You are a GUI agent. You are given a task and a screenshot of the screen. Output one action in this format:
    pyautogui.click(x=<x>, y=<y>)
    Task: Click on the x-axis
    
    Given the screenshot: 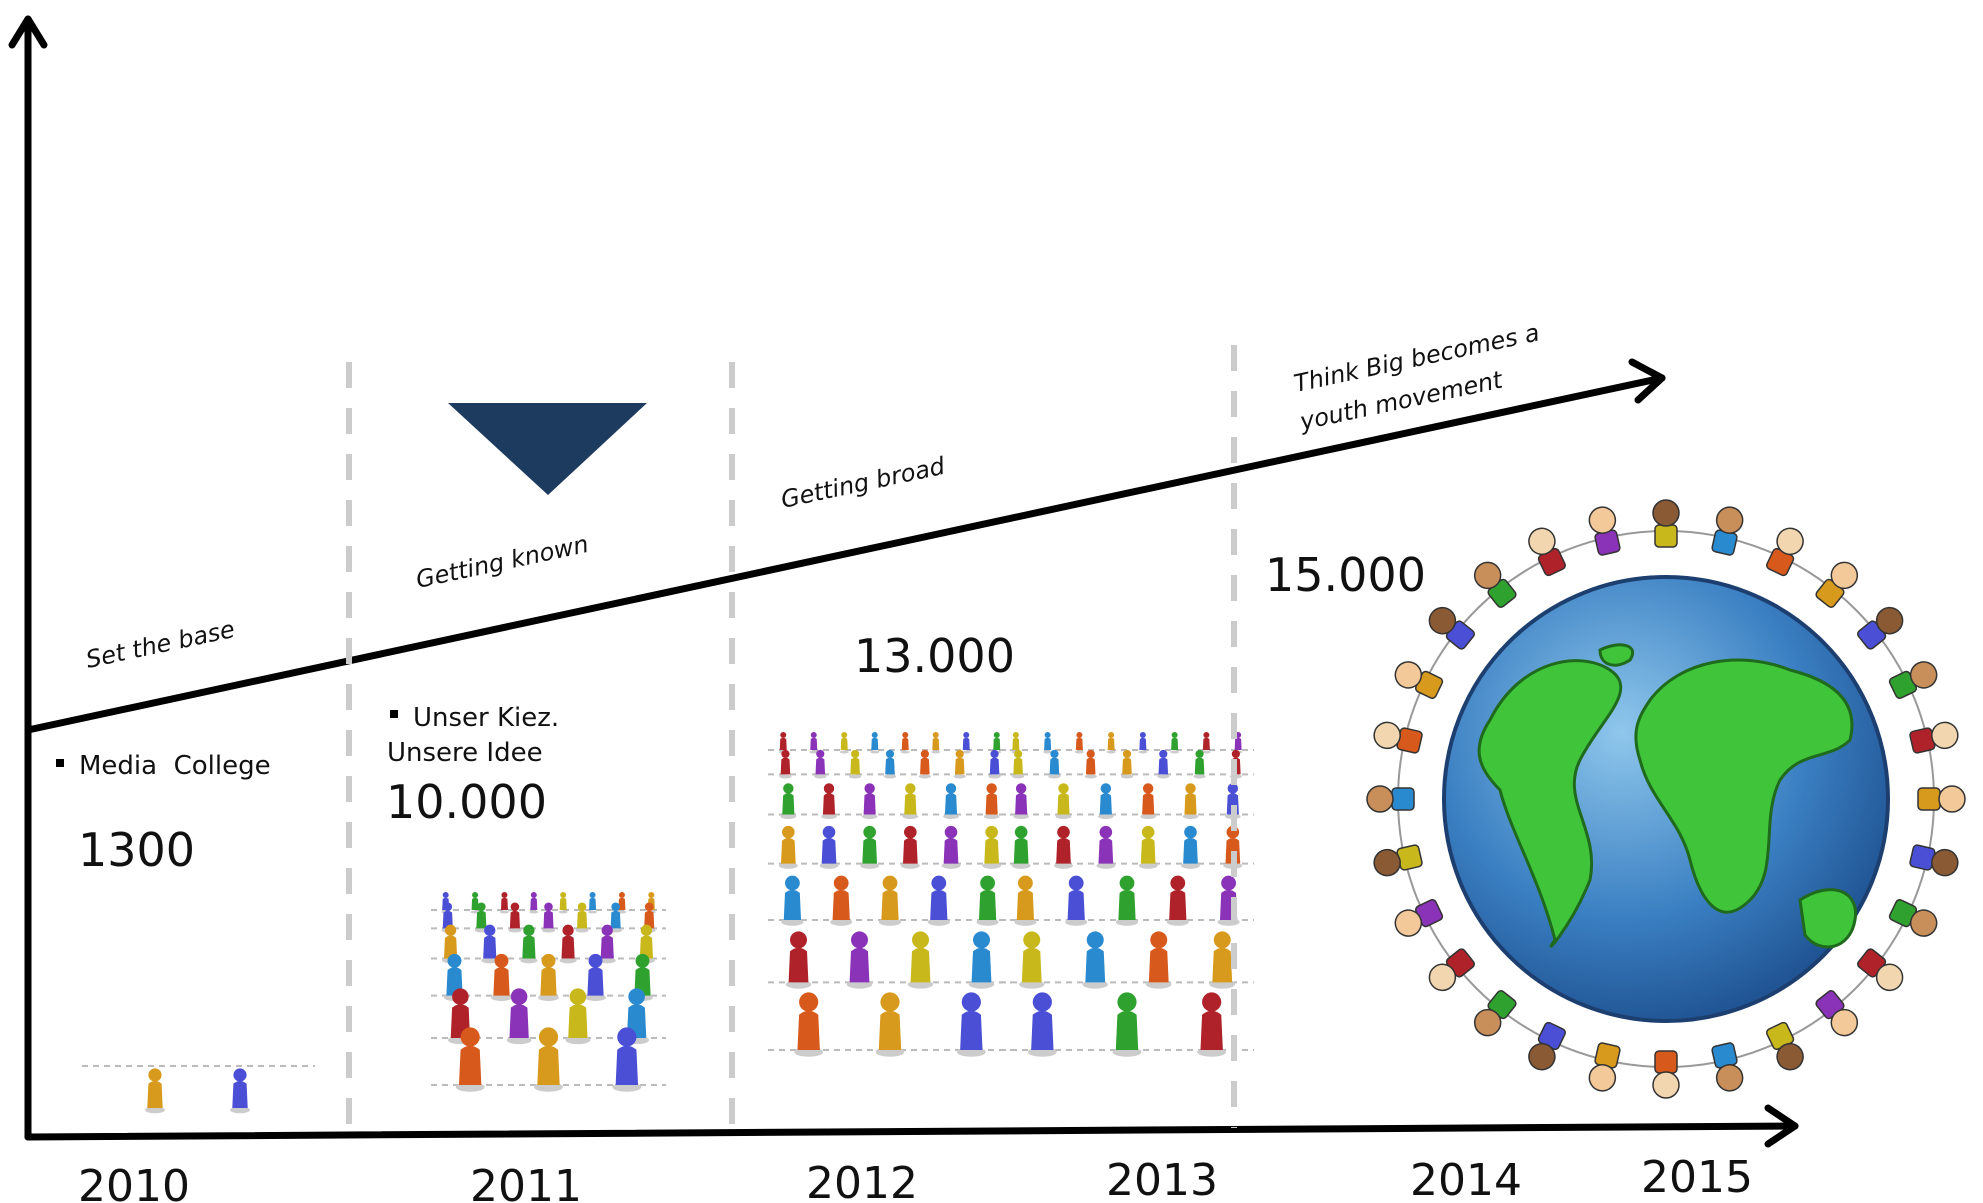 What is the action you would take?
    pyautogui.click(x=911, y=1131)
    